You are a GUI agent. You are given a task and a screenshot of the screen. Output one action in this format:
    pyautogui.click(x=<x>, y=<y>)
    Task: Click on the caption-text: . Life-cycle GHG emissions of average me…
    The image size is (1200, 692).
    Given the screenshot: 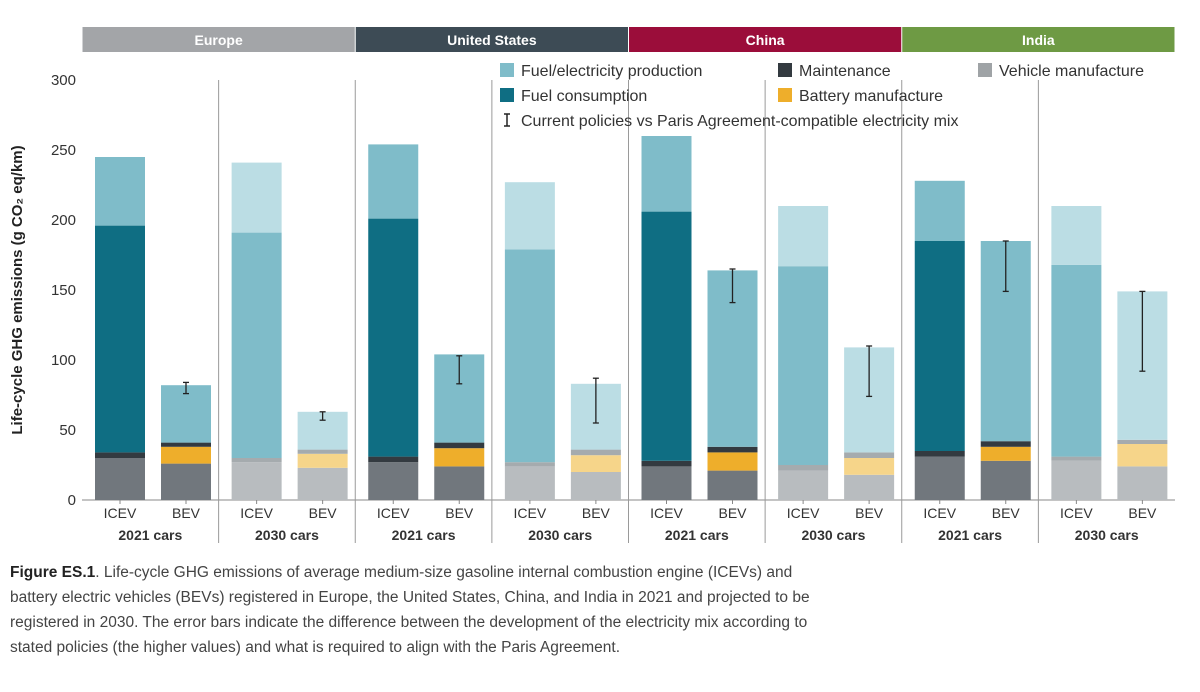 What is the action you would take?
    pyautogui.click(x=410, y=610)
    